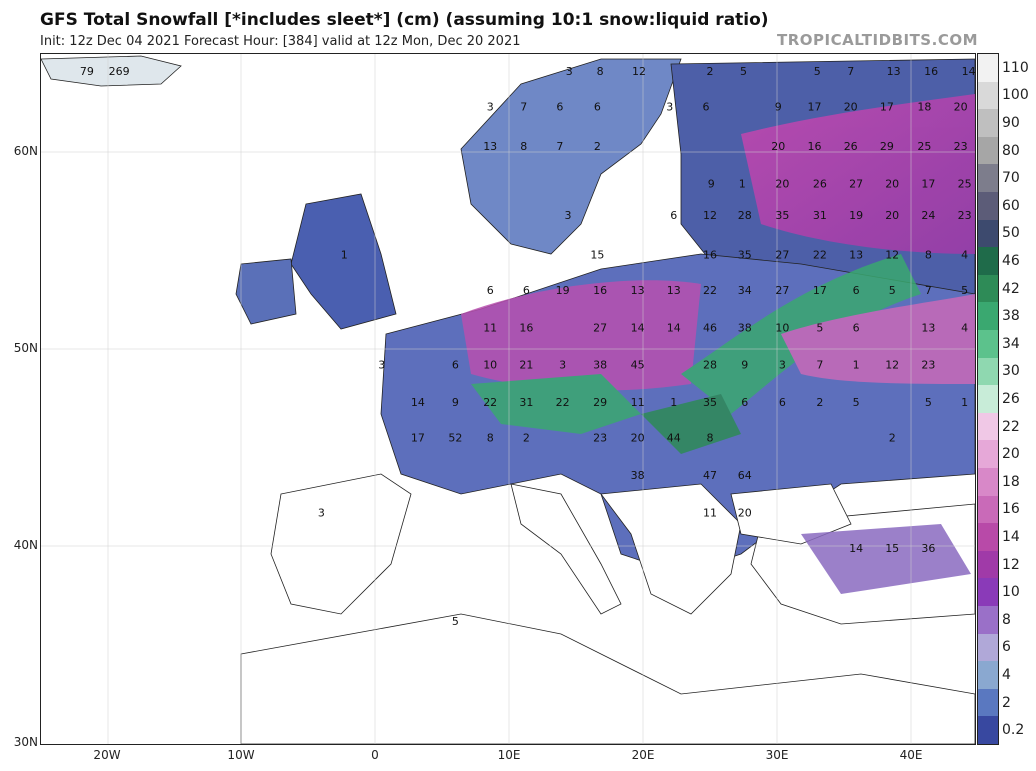 The image size is (1036, 771). Describe the element at coordinates (597, 254) in the screenshot. I see `snowfall-value-label: 15` at that location.